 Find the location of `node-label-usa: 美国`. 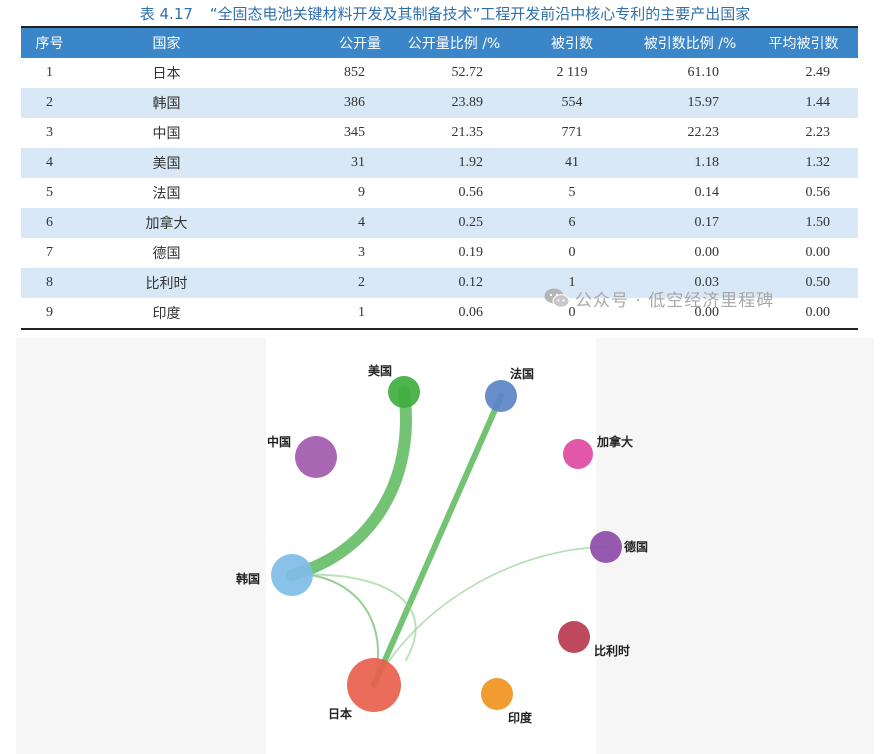

node-label-usa: 美国 is located at coordinates (380, 370).